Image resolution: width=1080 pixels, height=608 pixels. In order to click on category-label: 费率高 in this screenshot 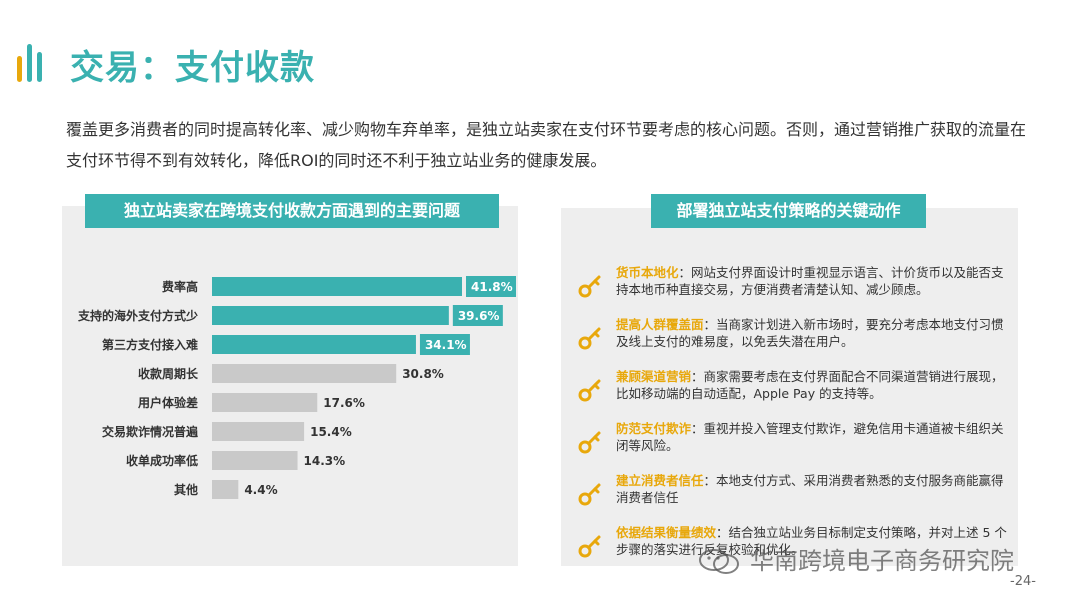, I will do `click(180, 286)`.